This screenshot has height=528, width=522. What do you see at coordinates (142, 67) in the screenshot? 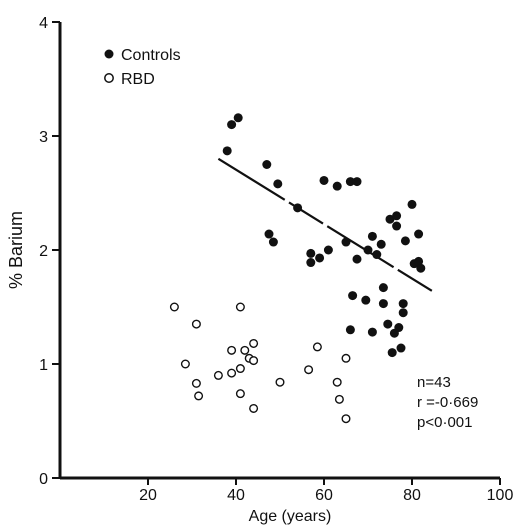
I see `legend: Controls RBD` at bounding box center [142, 67].